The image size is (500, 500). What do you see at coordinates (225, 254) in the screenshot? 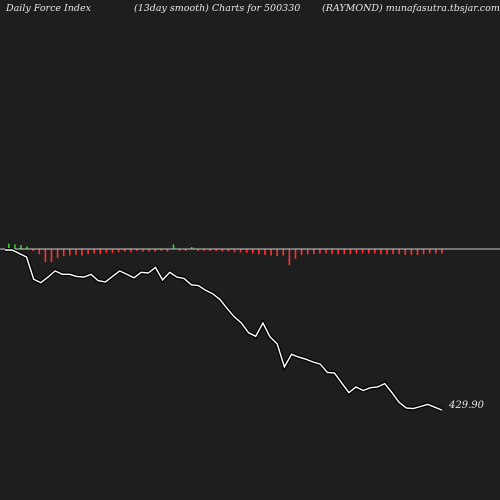
I see `force-index-bars` at bounding box center [225, 254].